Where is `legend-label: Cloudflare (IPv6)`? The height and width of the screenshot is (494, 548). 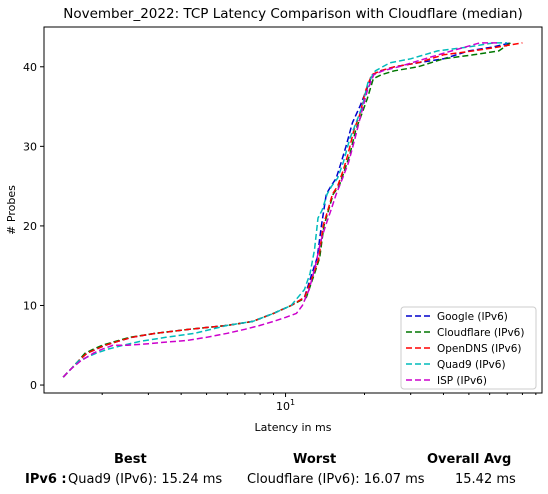
legend-label: Cloudflare (IPv6) is located at coordinates (480, 333).